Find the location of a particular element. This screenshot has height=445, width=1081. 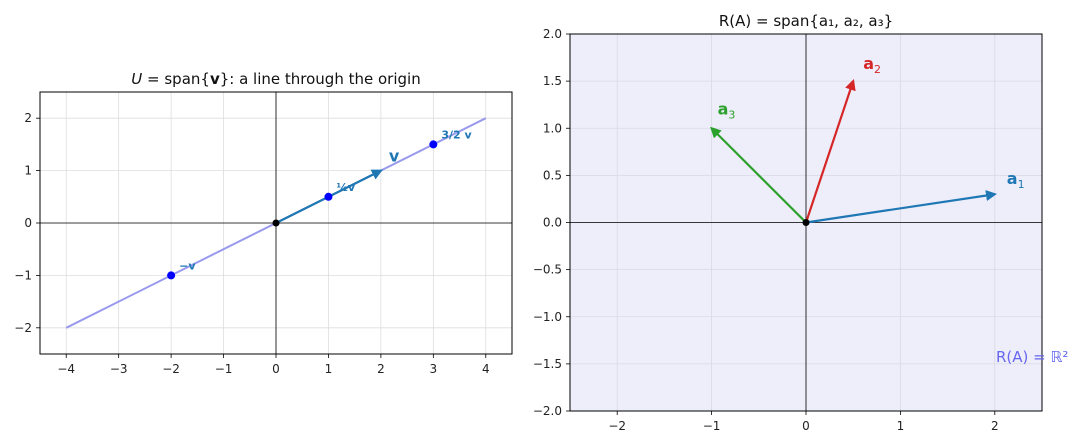

y-tick-label: 1 is located at coordinates (28, 171).